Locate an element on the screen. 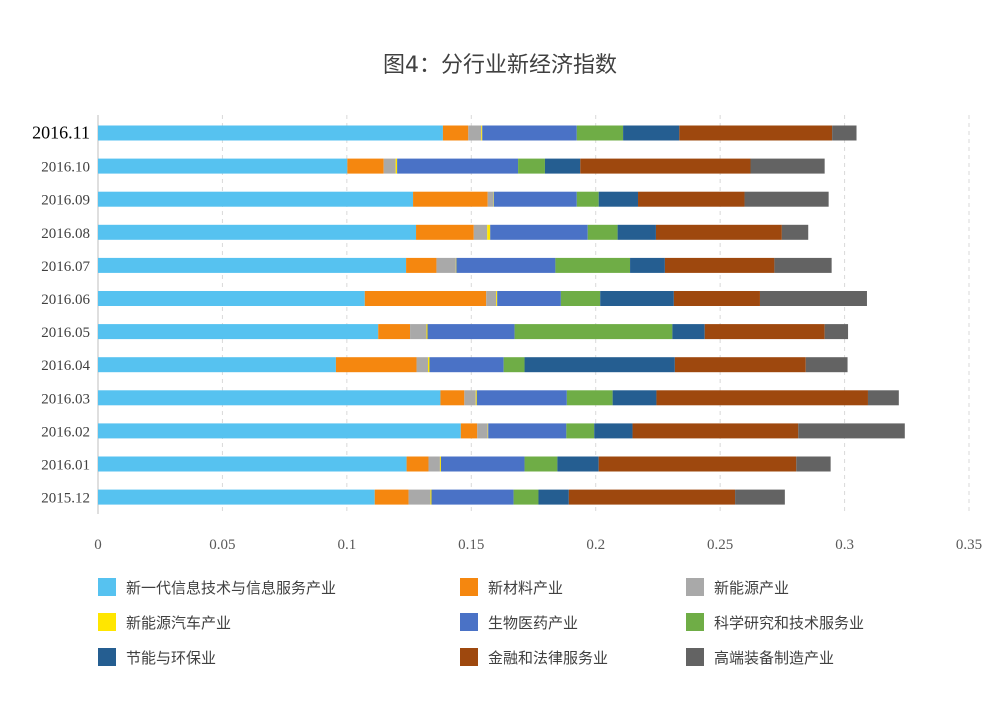 This screenshot has height=714, width=1000. y-category-label: 2016.01 is located at coordinates (65, 466).